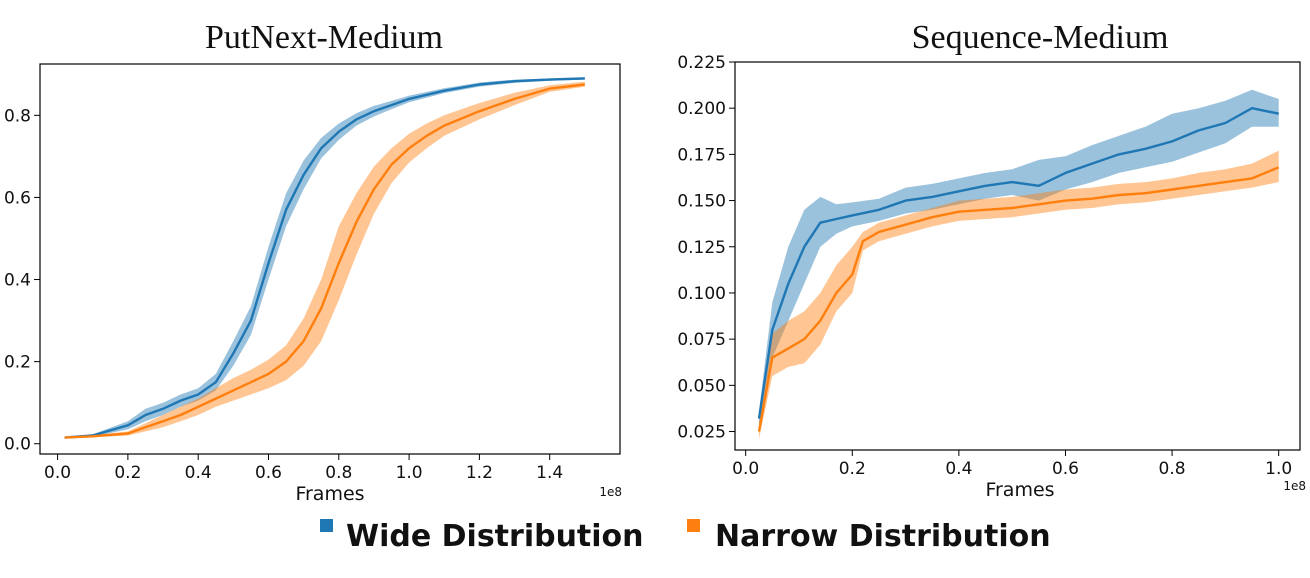  What do you see at coordinates (701, 294) in the screenshot?
I see `y-tick-label: 0.100` at bounding box center [701, 294].